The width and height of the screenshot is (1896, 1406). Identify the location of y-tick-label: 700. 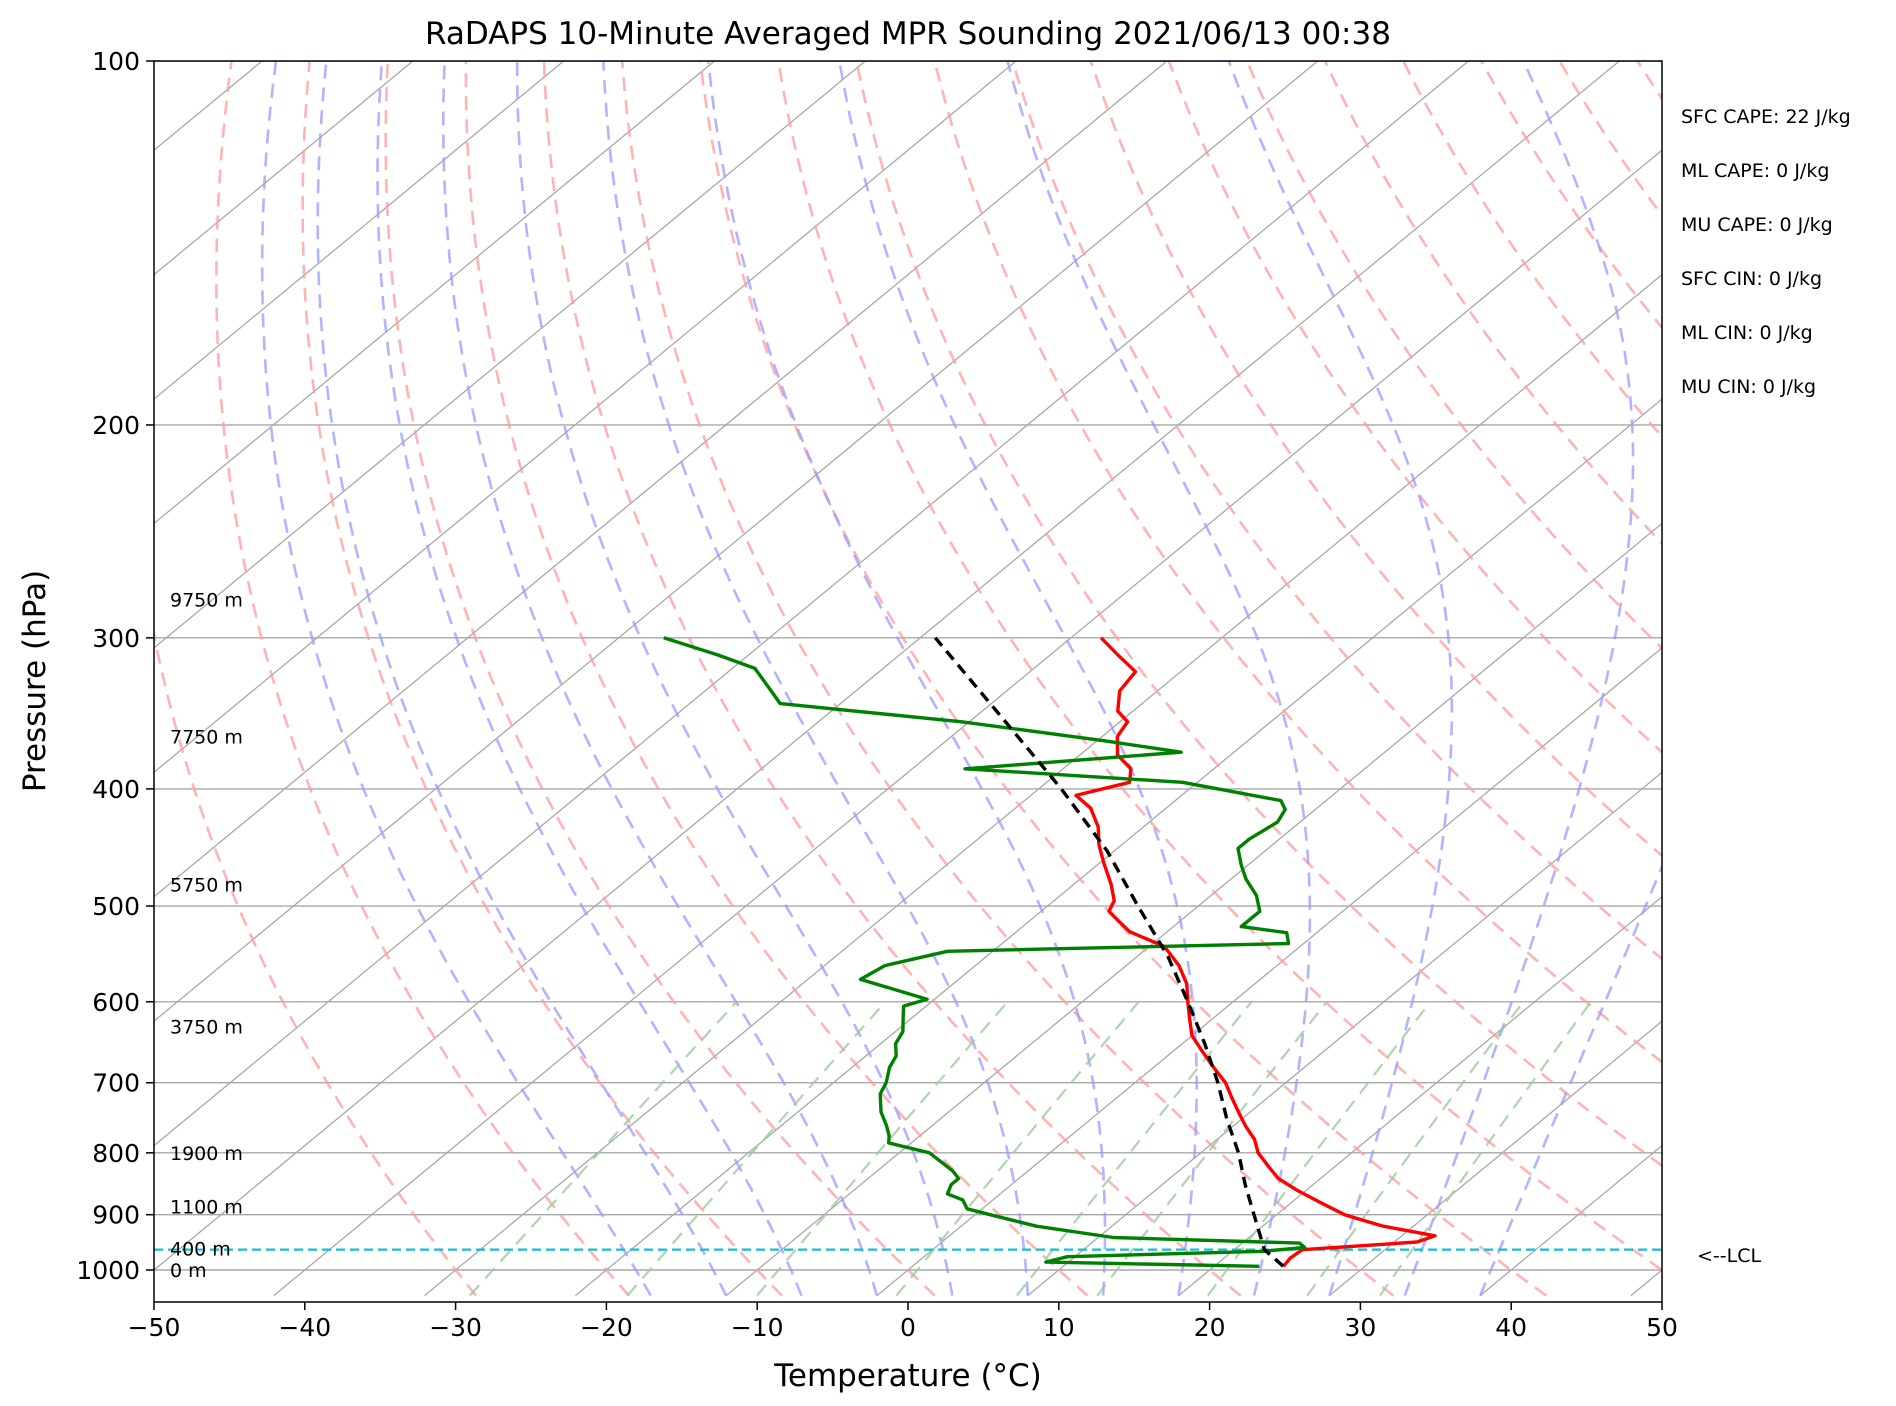
(116, 1083).